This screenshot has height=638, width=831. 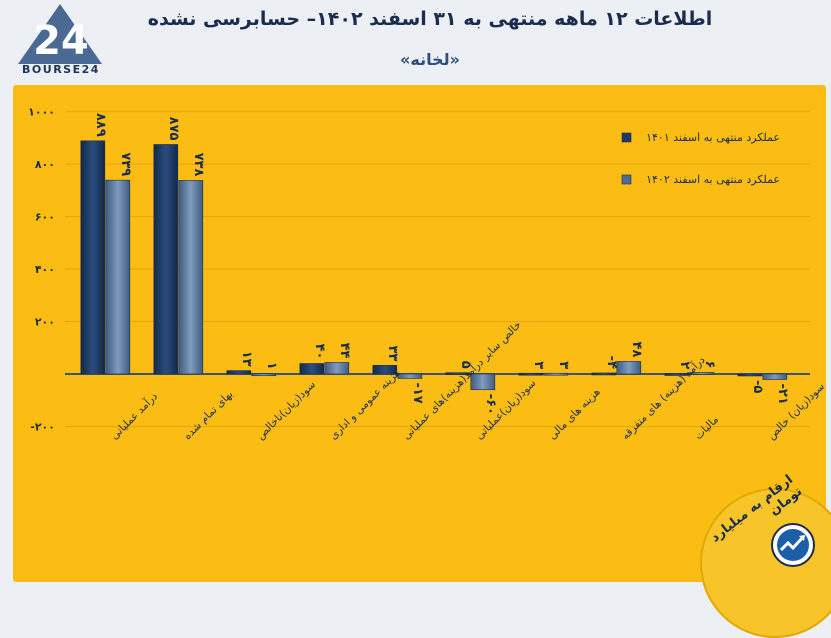 I want to click on data-label: ۷۳۹, so click(x=125, y=164).